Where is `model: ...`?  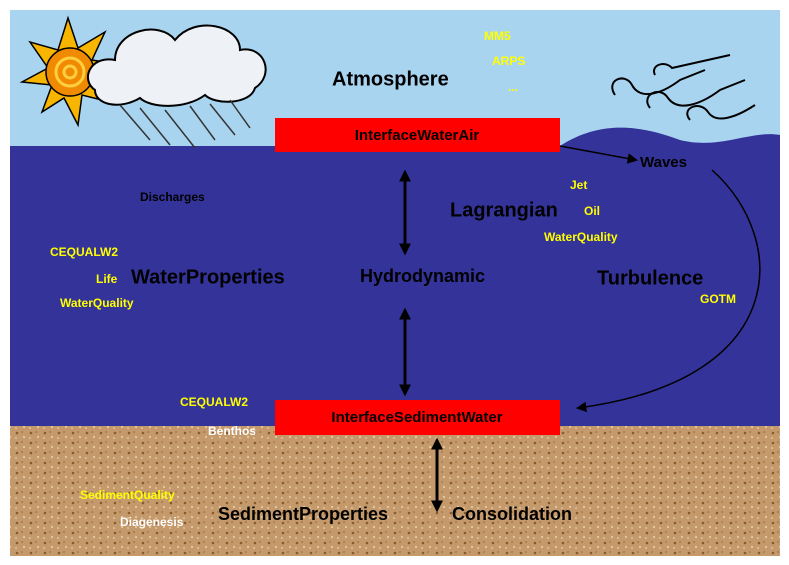 model: ... is located at coordinates (513, 87).